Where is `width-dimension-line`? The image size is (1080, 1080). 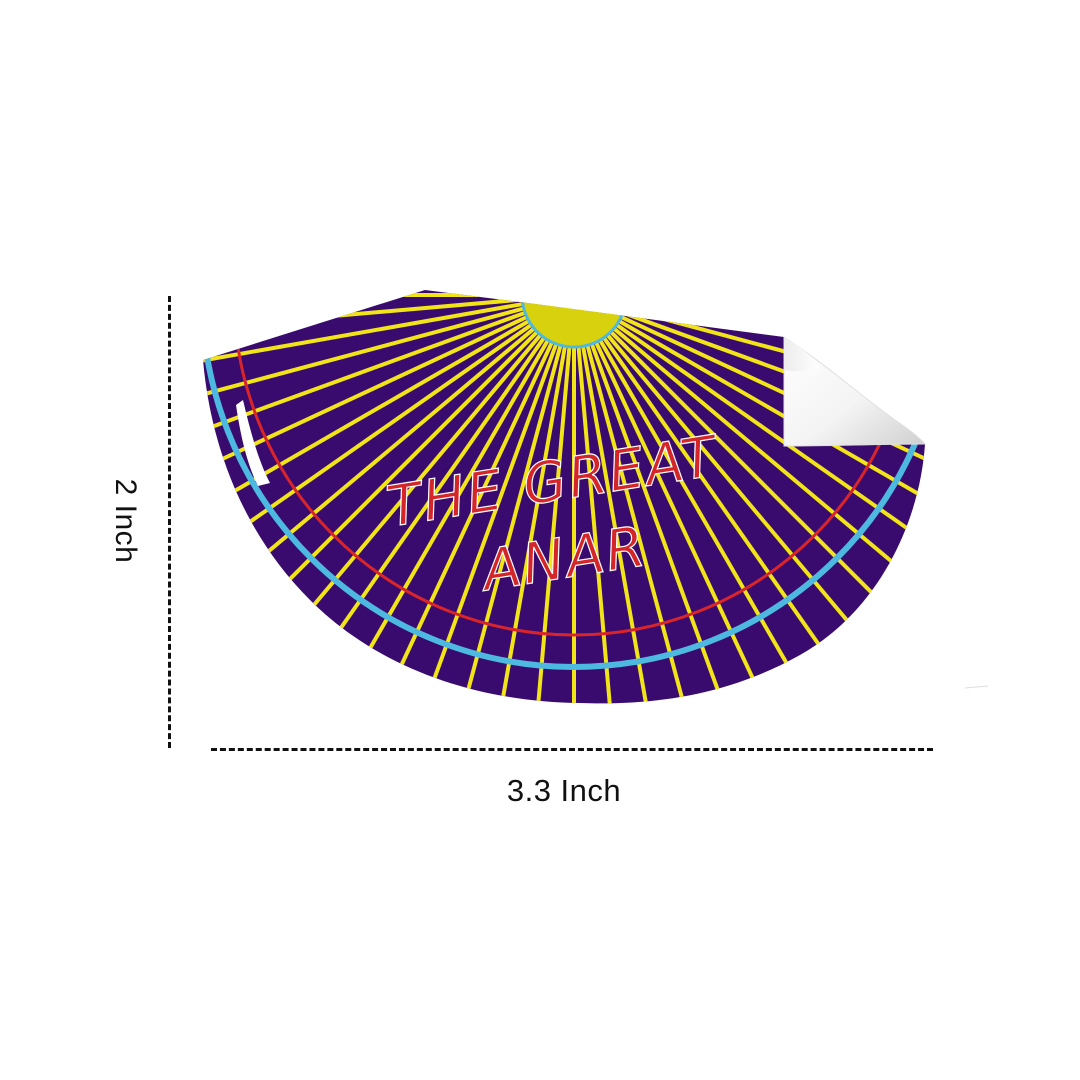 width-dimension-line is located at coordinates (572, 749).